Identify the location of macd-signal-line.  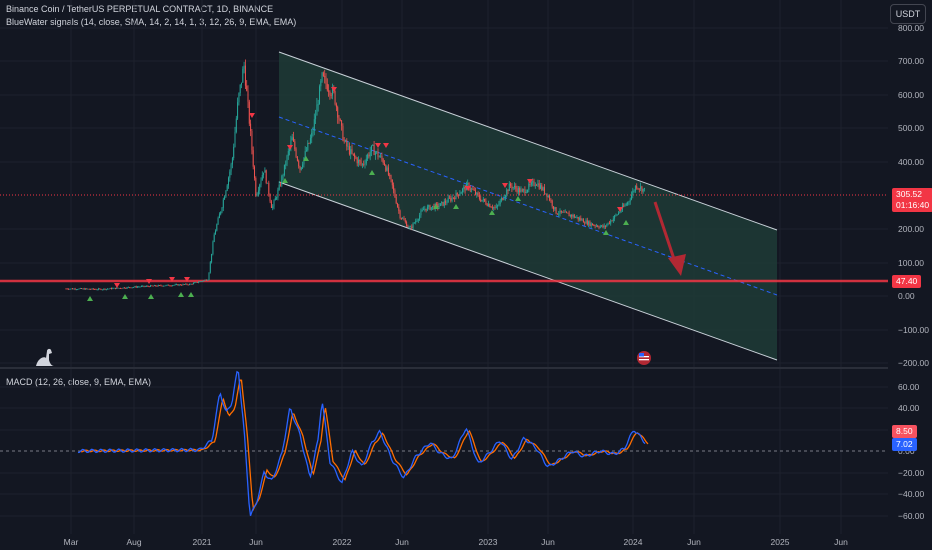
(364, 445).